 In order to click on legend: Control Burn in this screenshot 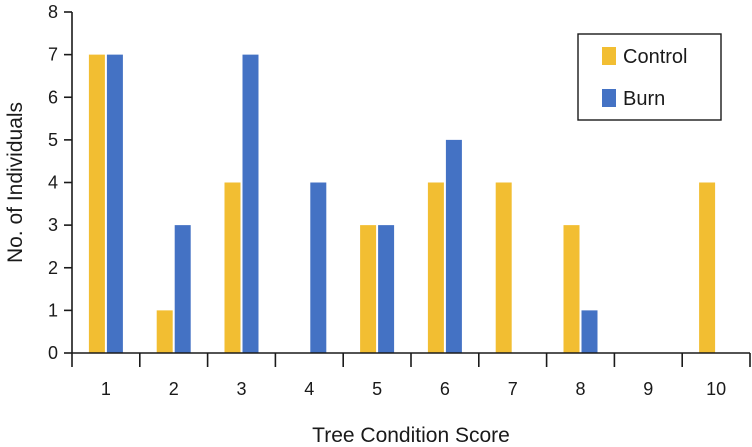, I will do `click(649, 77)`.